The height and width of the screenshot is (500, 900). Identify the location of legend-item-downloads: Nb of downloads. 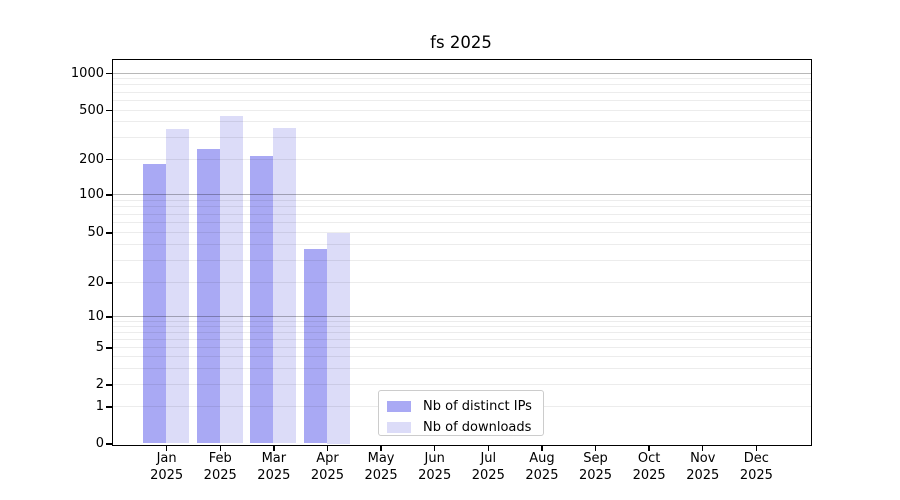
(461, 427).